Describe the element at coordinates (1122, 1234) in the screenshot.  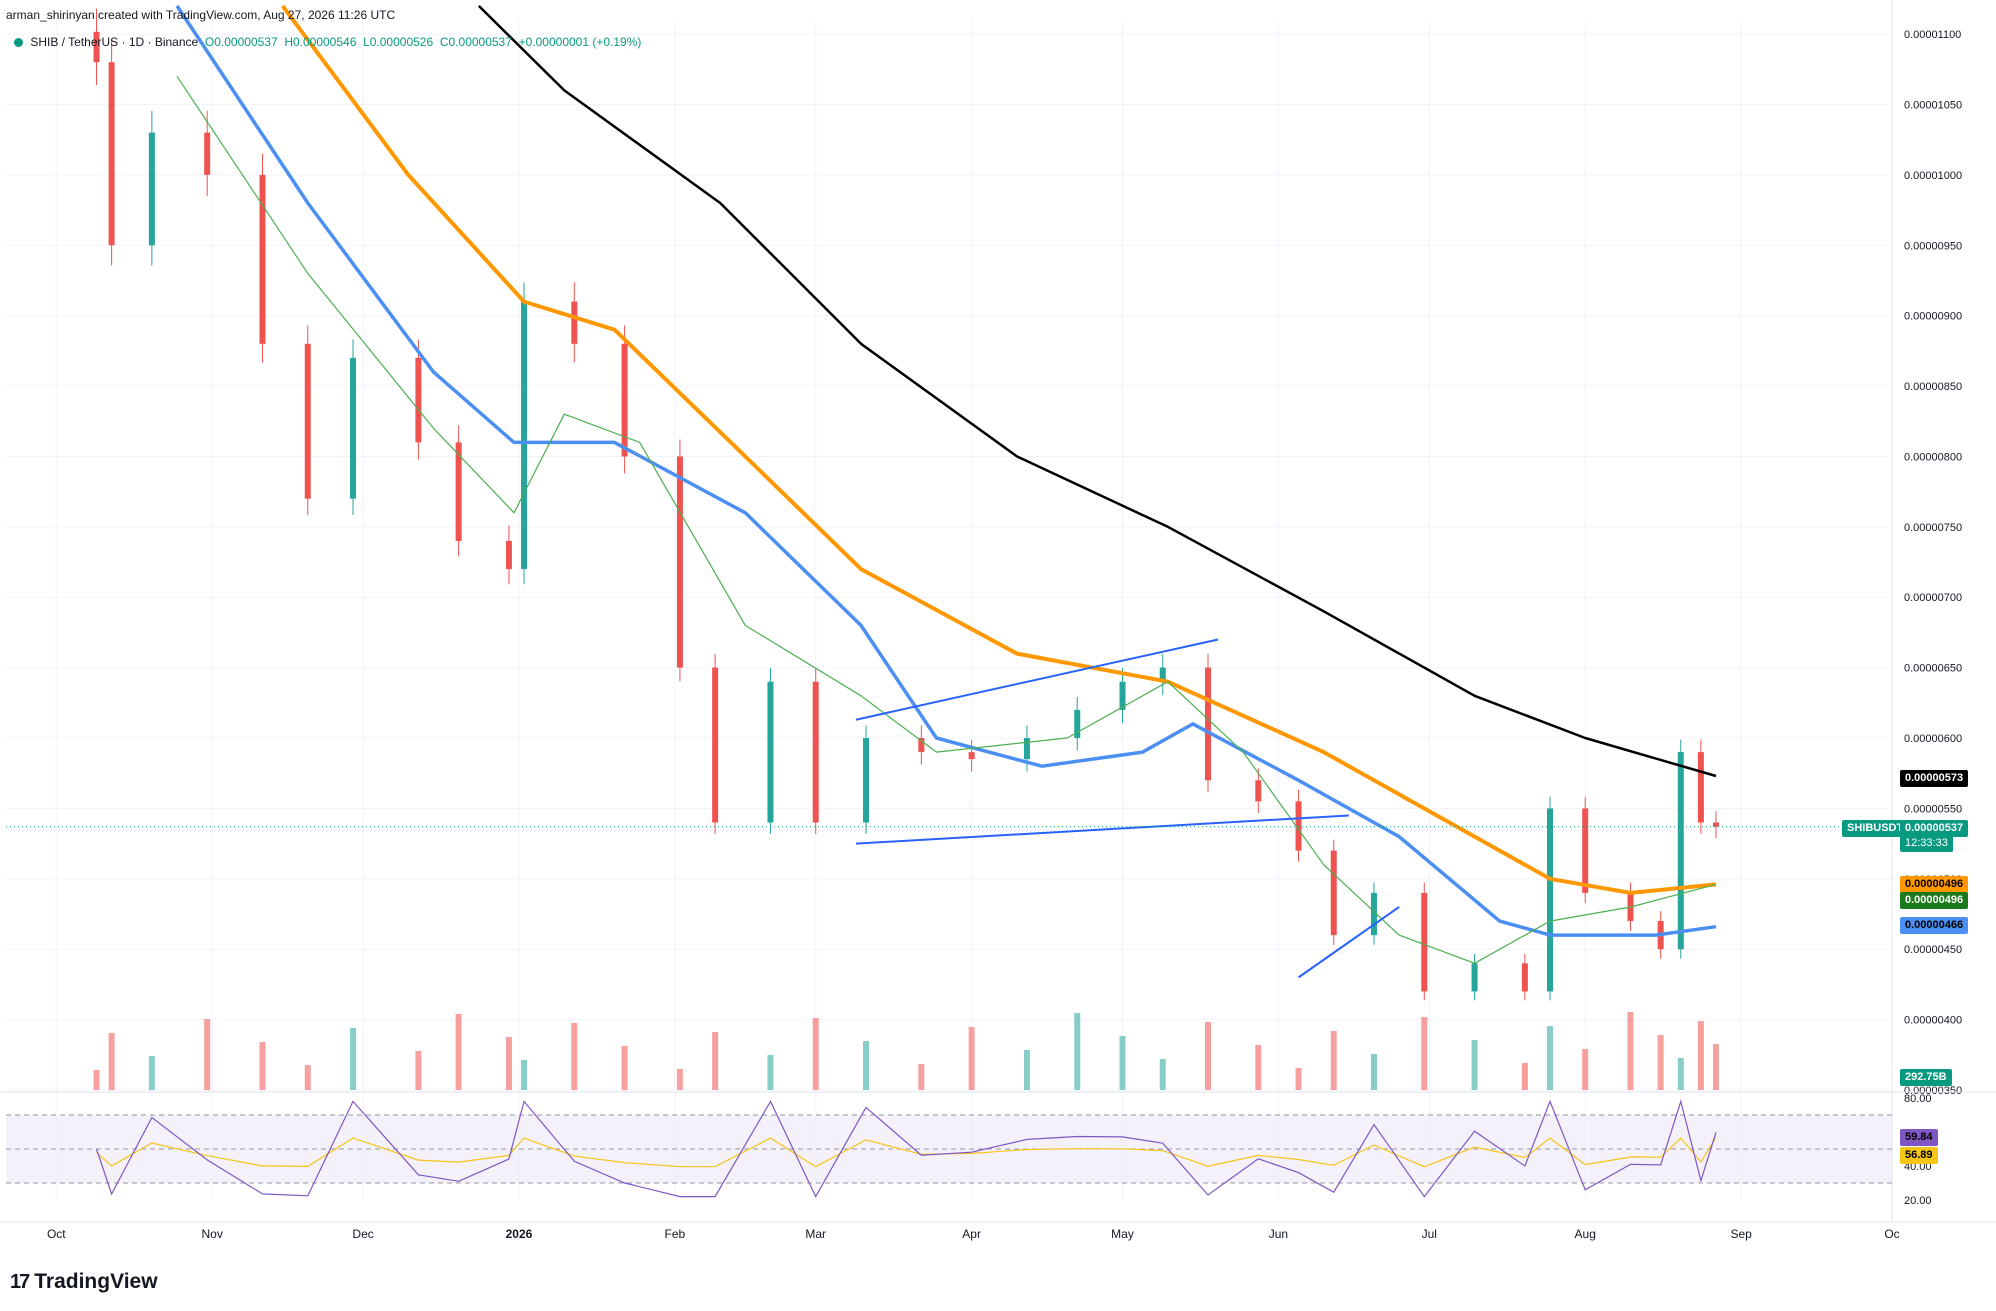
I see `time-tick-label: May` at that location.